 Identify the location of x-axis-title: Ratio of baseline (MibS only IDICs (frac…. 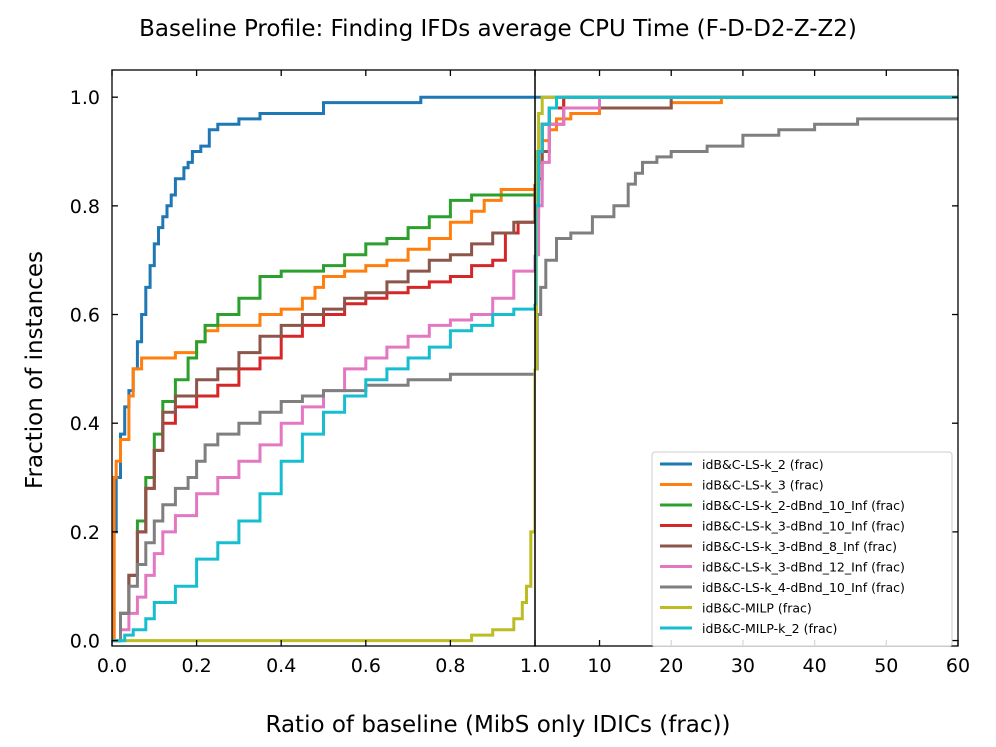
(497, 725).